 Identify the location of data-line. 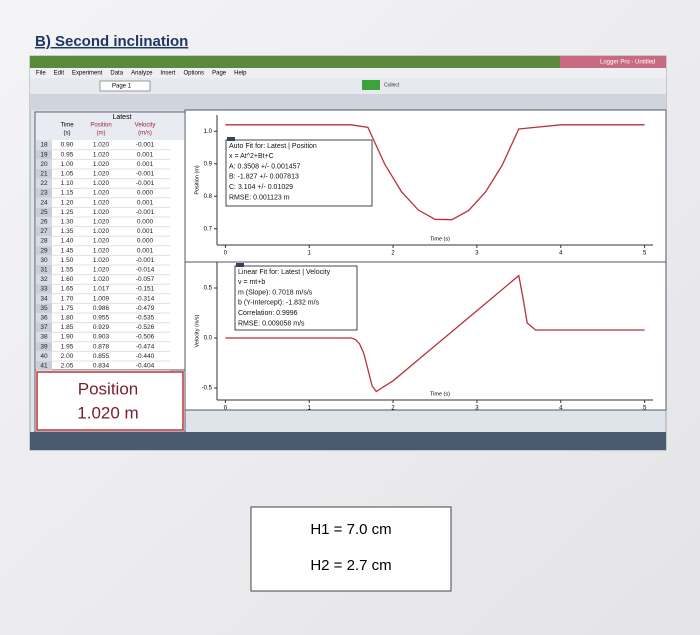
(435, 172).